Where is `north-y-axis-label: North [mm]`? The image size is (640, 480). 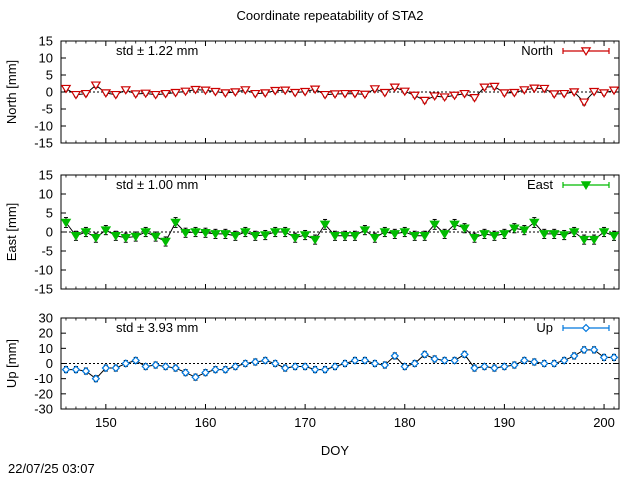 north-y-axis-label: North [mm] is located at coordinates (11, 92).